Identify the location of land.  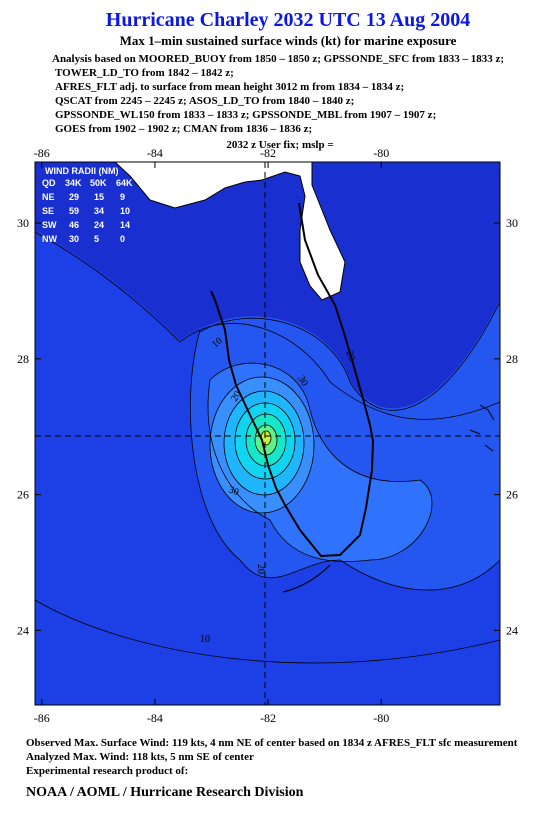
(230, 231).